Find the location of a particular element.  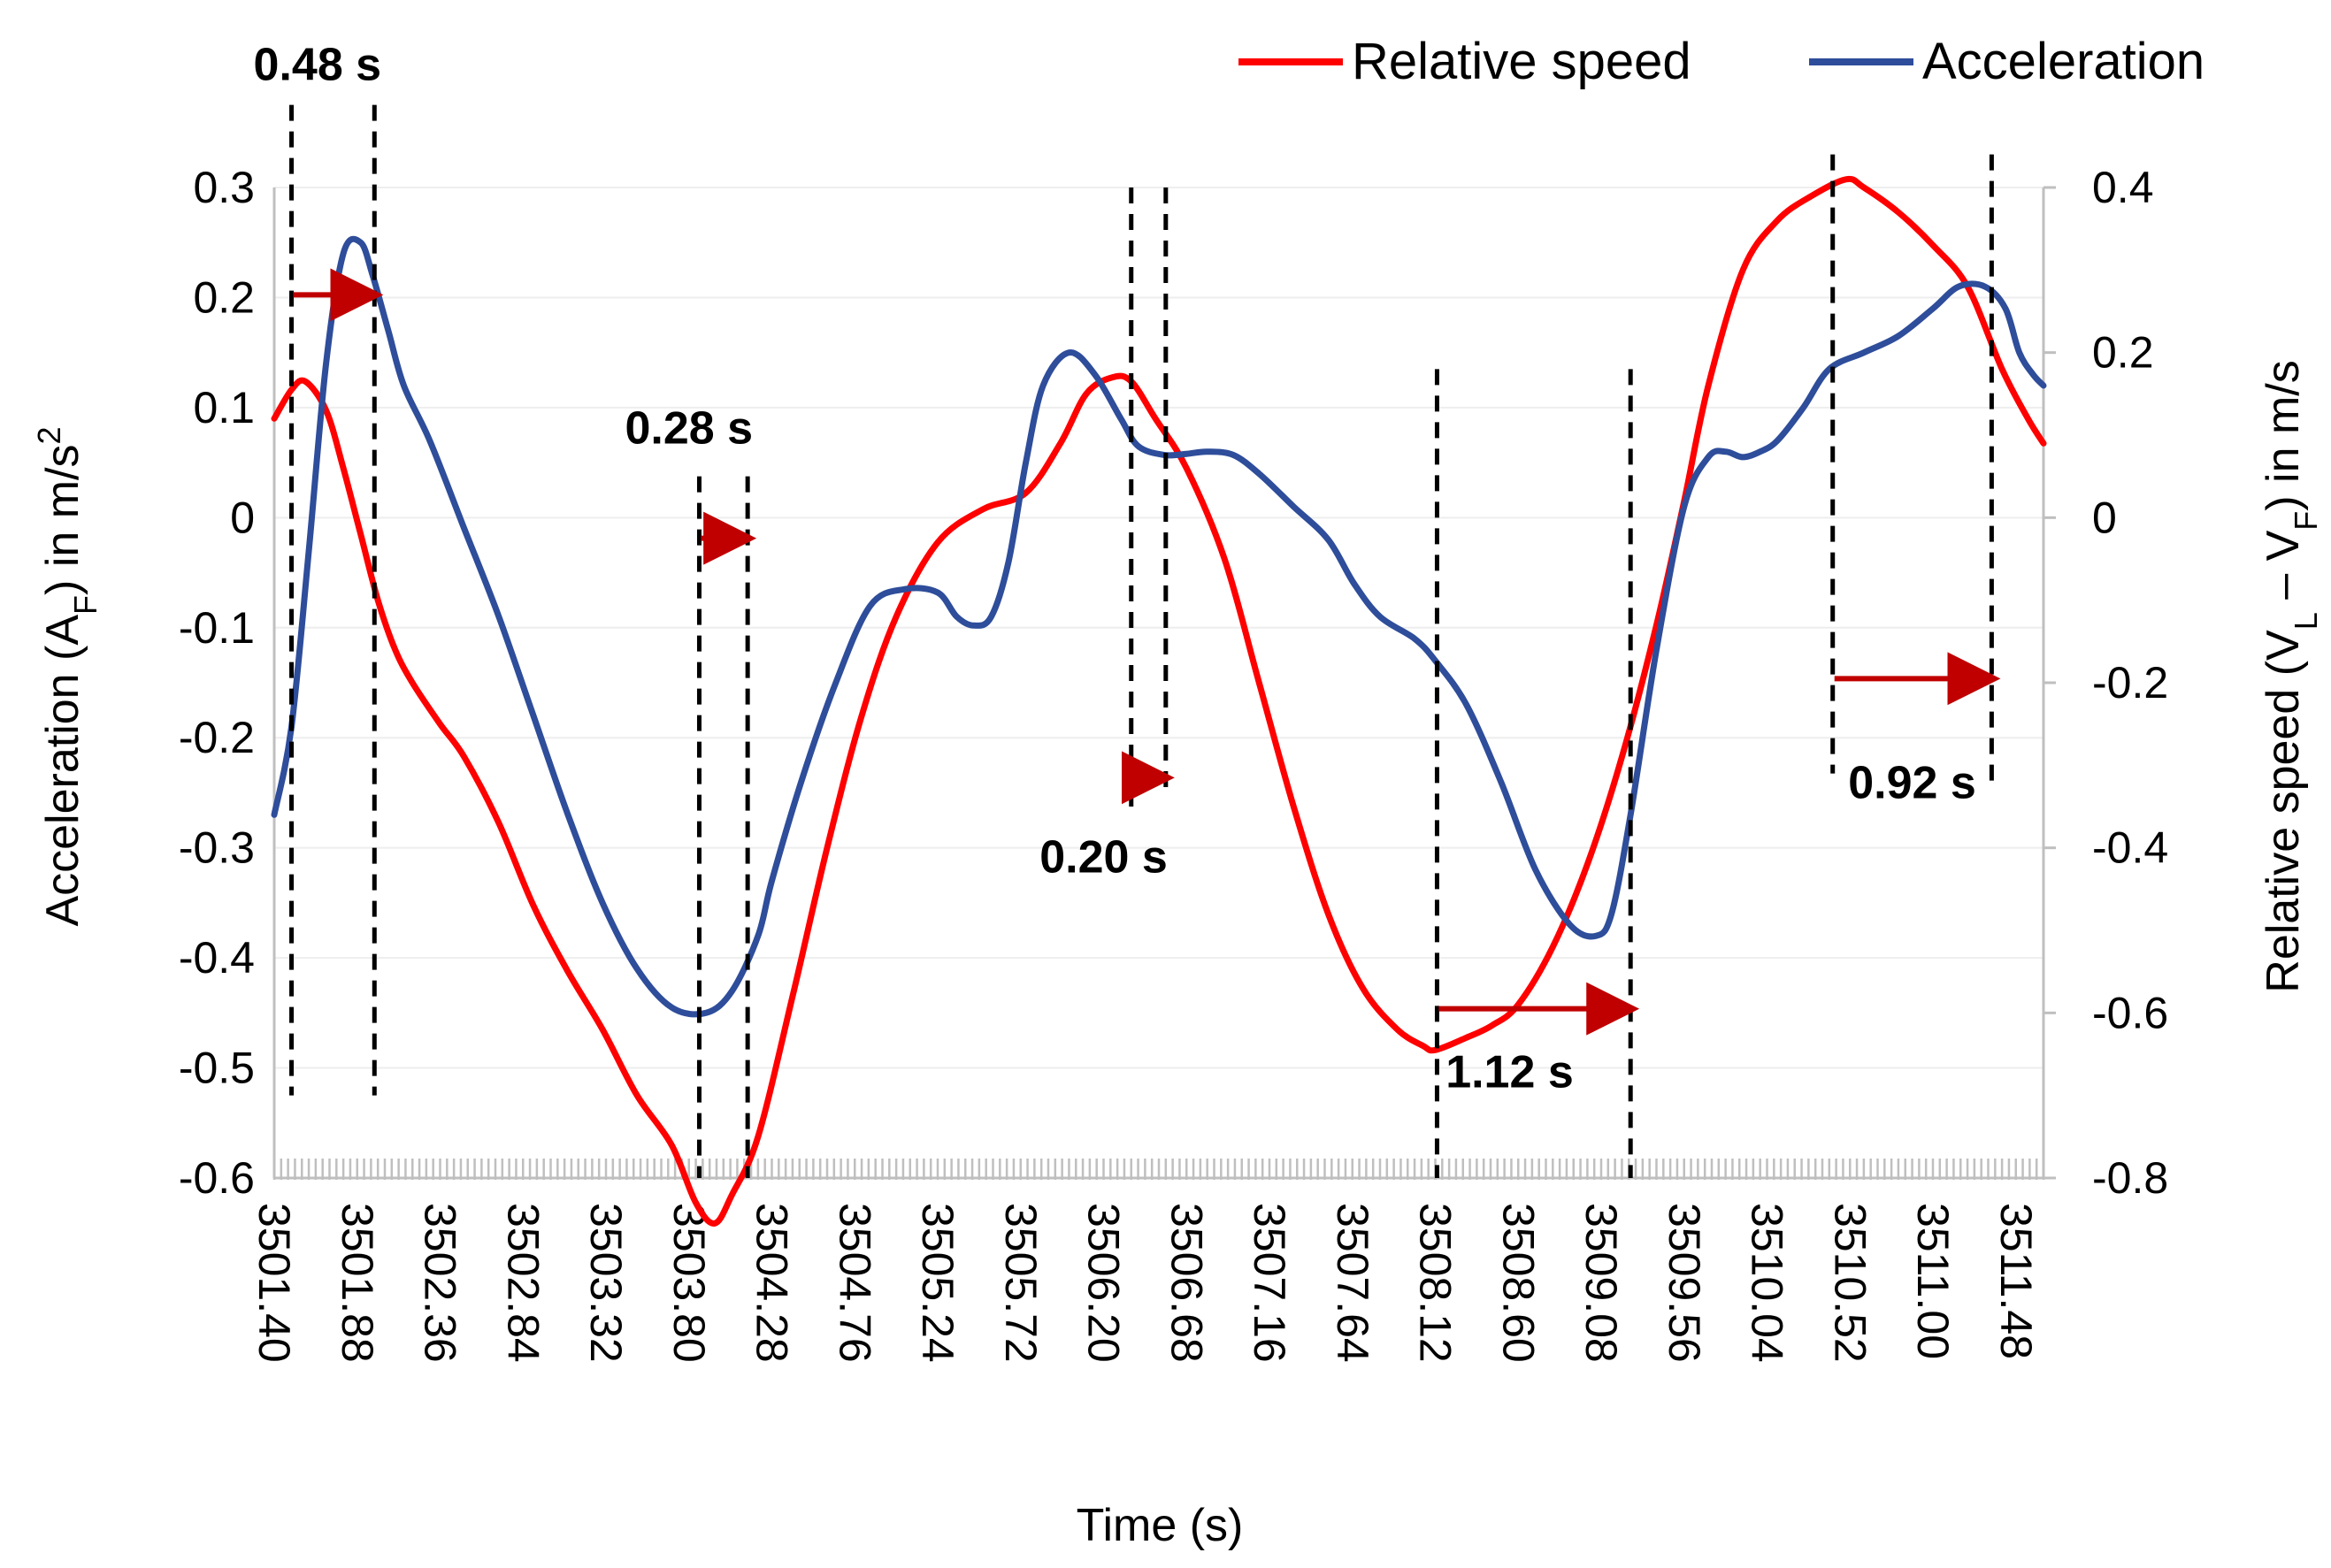

x-tick-label: 3507.64 is located at coordinates (1352, 1283).